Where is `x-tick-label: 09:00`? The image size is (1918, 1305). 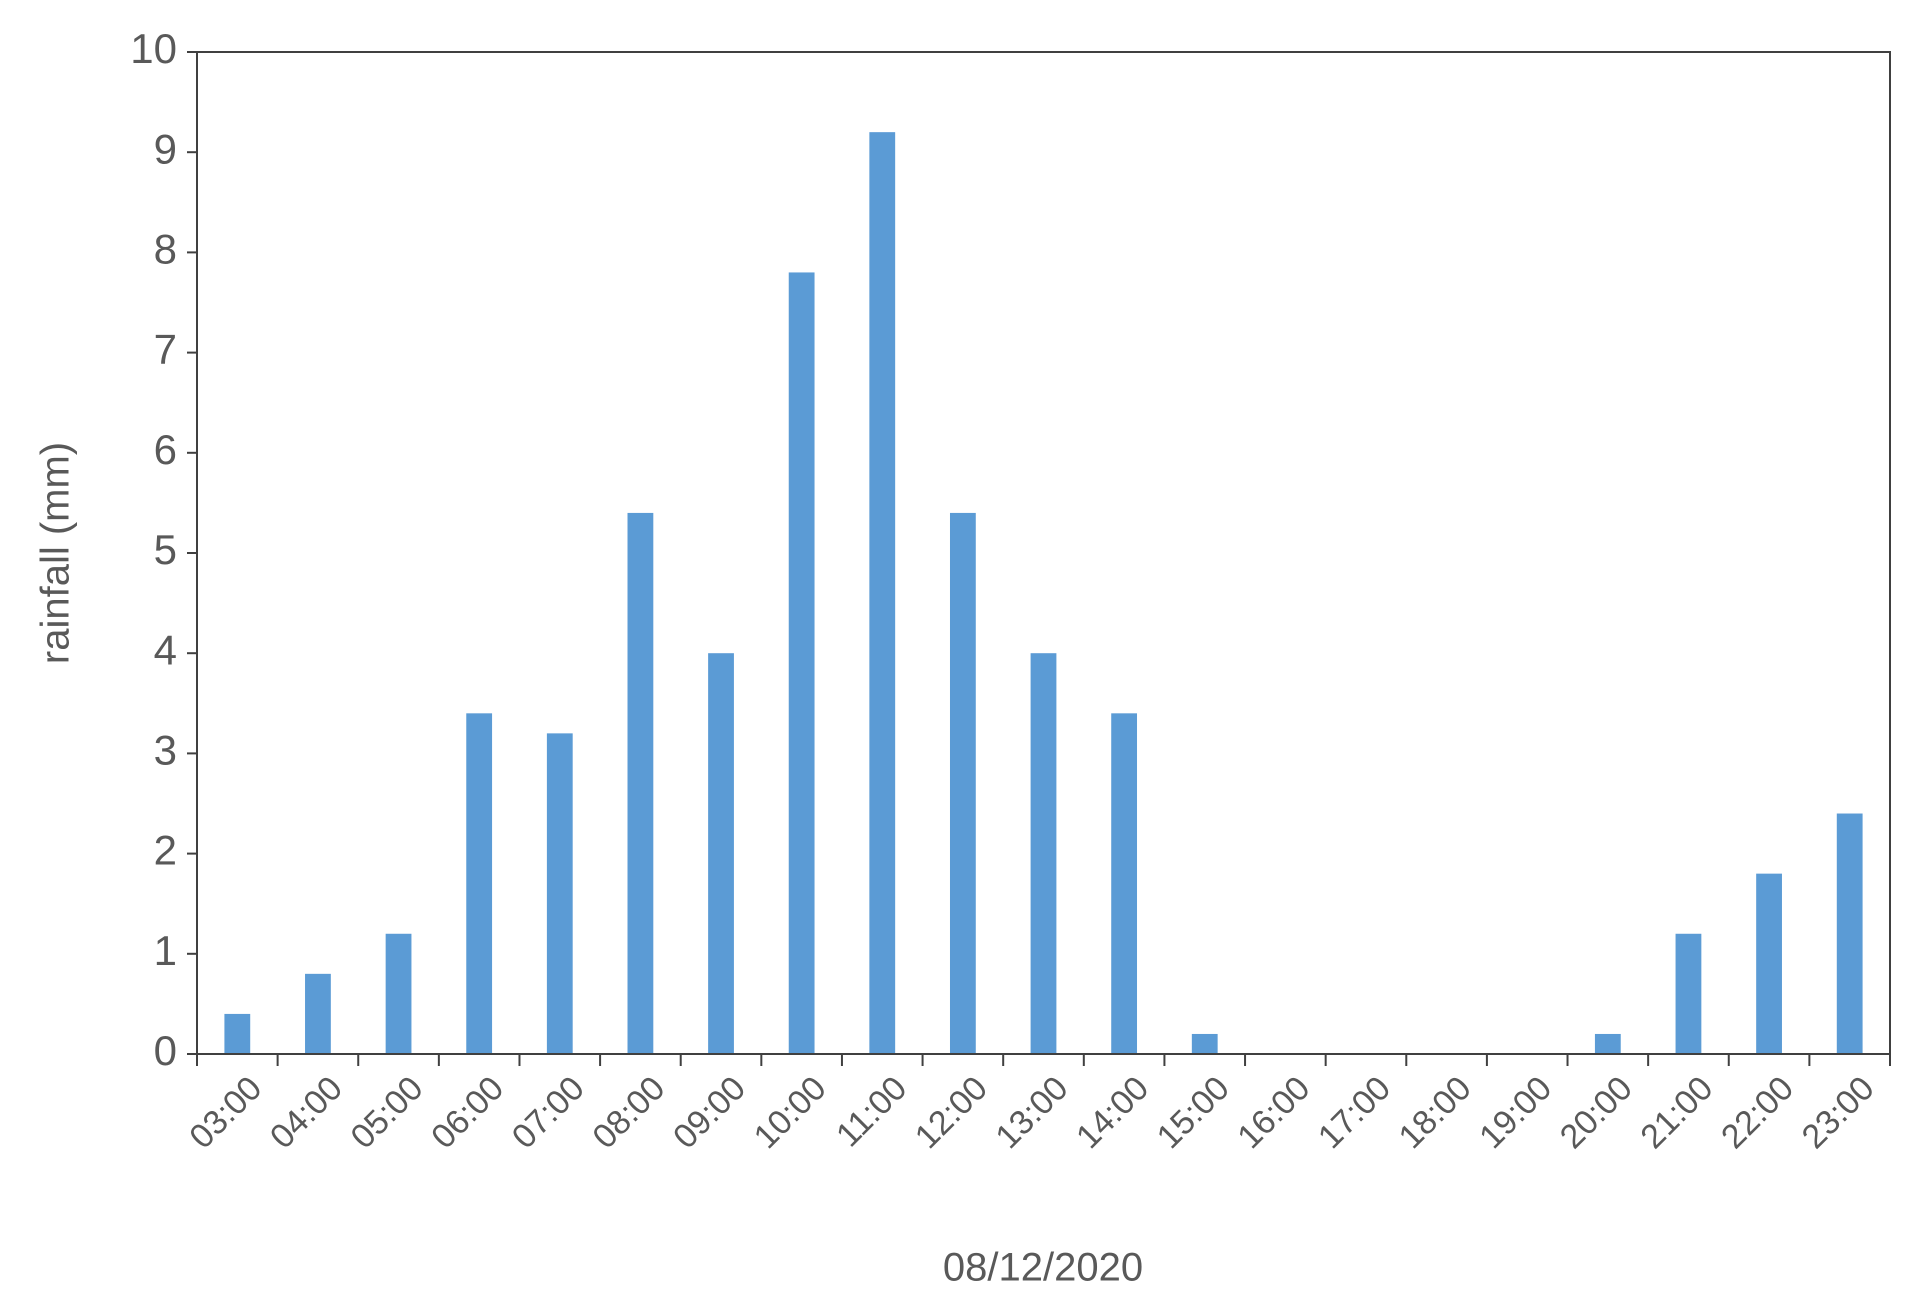 x-tick-label: 09:00 is located at coordinates (709, 1112).